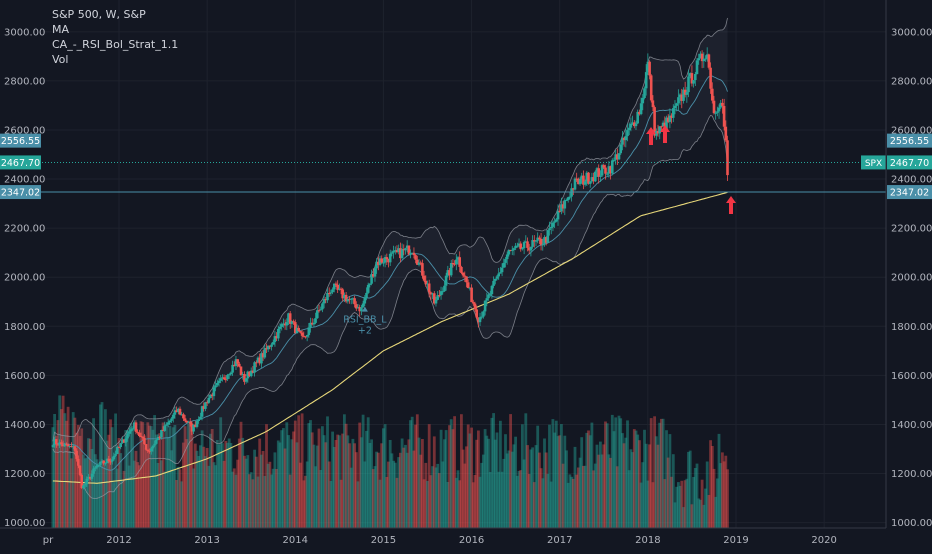  I want to click on y-tick-right: 1000.00, so click(911, 523).